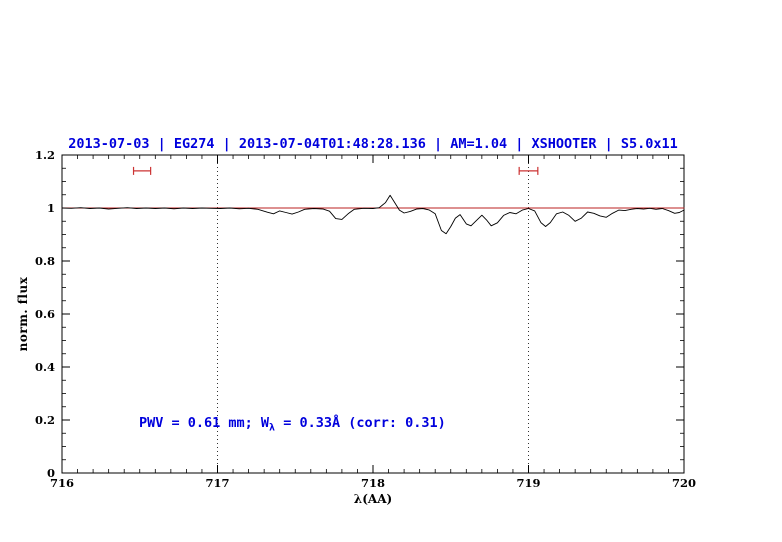 This screenshot has width=782, height=542. What do you see at coordinates (51, 473) in the screenshot?
I see `y-axis-tick-label: 0` at bounding box center [51, 473].